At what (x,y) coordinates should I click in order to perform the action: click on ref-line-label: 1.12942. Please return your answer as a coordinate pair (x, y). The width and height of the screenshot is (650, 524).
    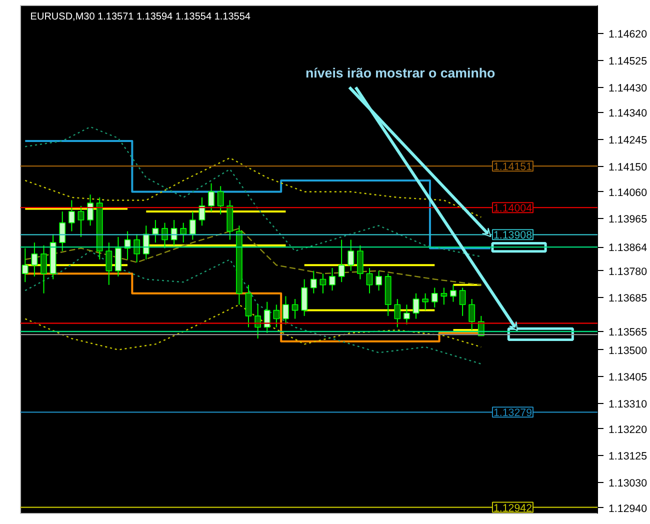
    Looking at the image, I should click on (512, 508).